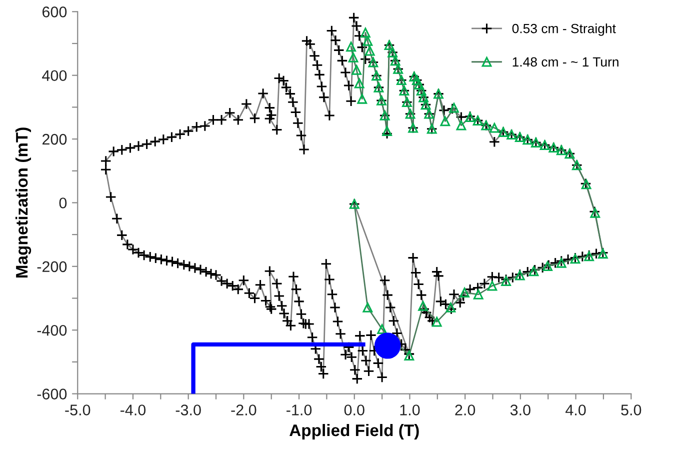  Describe the element at coordinates (465, 410) in the screenshot. I see `x-tick-label: 2.0` at that location.